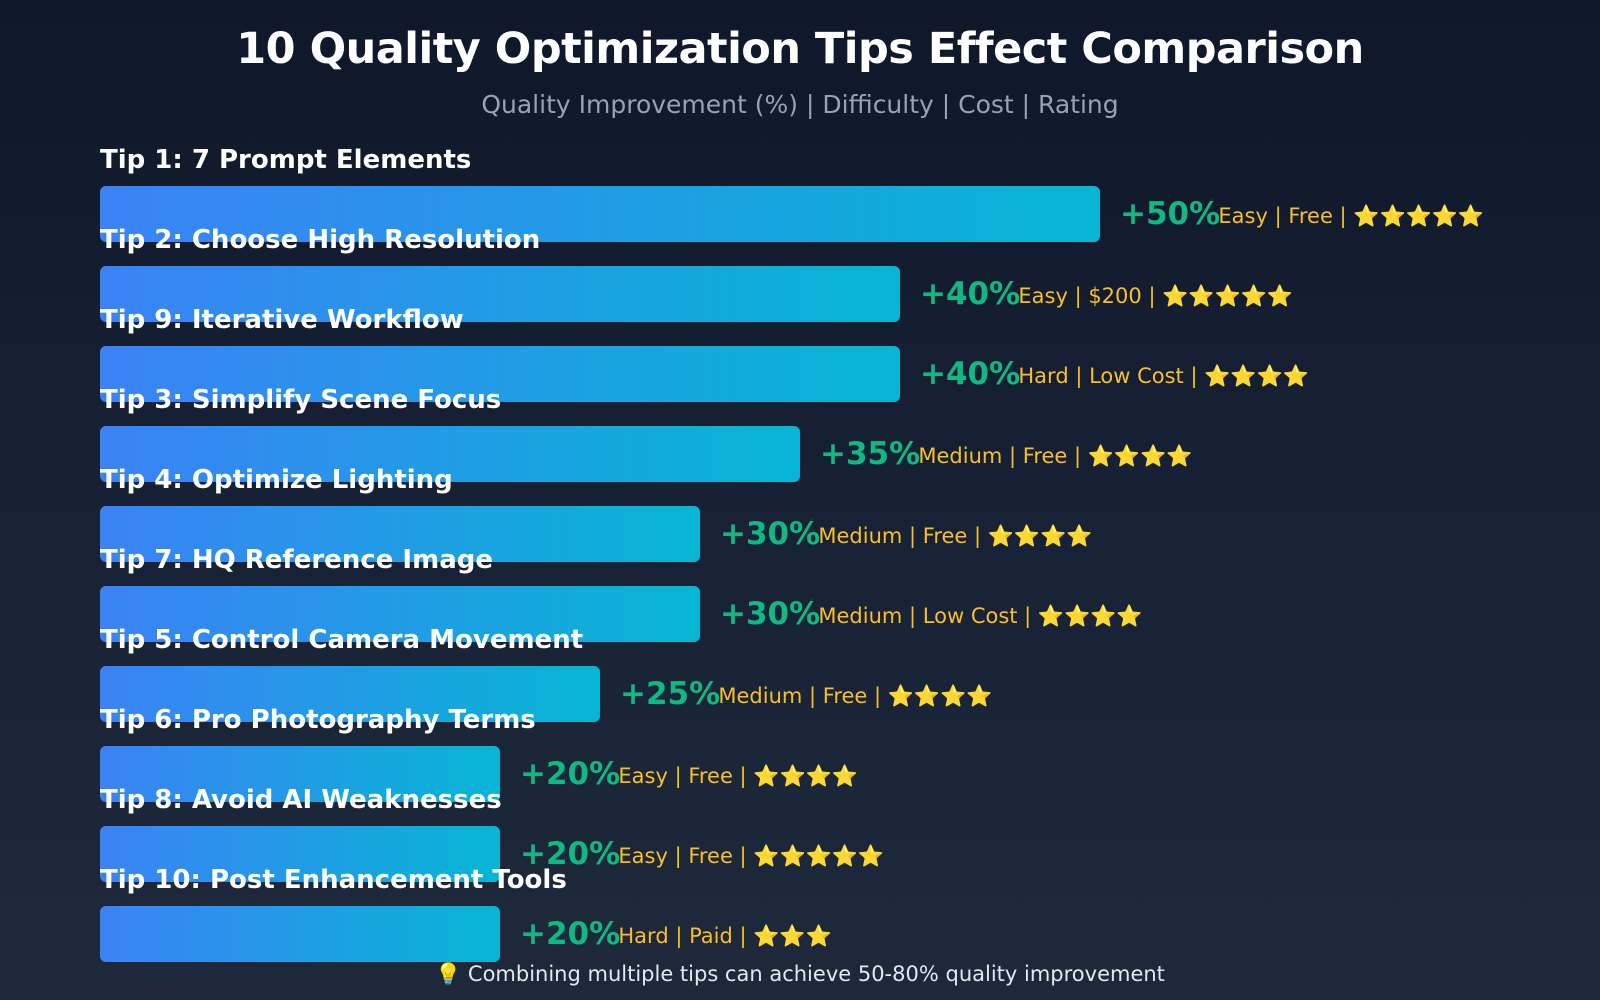 Image resolution: width=1600 pixels, height=1000 pixels. What do you see at coordinates (301, 800) in the screenshot?
I see `category-label-9: Tip 8: Avoid AI Weaknesses` at bounding box center [301, 800].